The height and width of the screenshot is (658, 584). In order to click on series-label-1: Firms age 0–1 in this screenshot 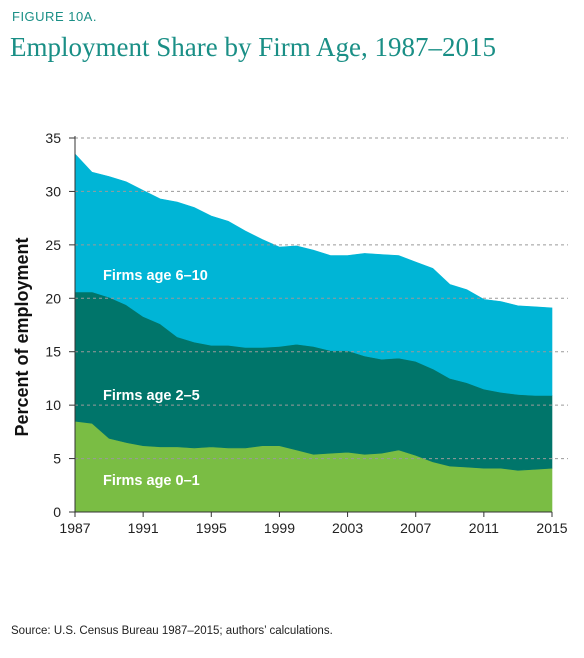, I will do `click(151, 481)`.